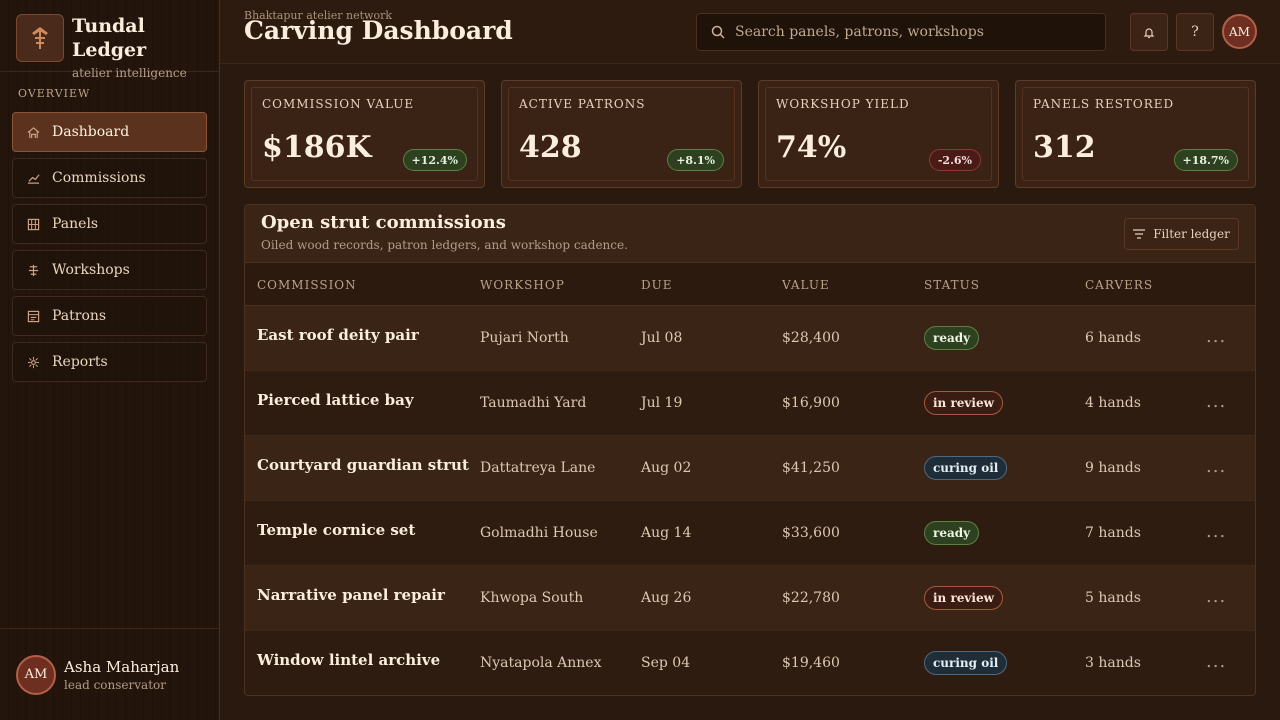 This screenshot has width=1280, height=720. Describe the element at coordinates (657, 285) in the screenshot. I see `column-header: DUE` at that location.